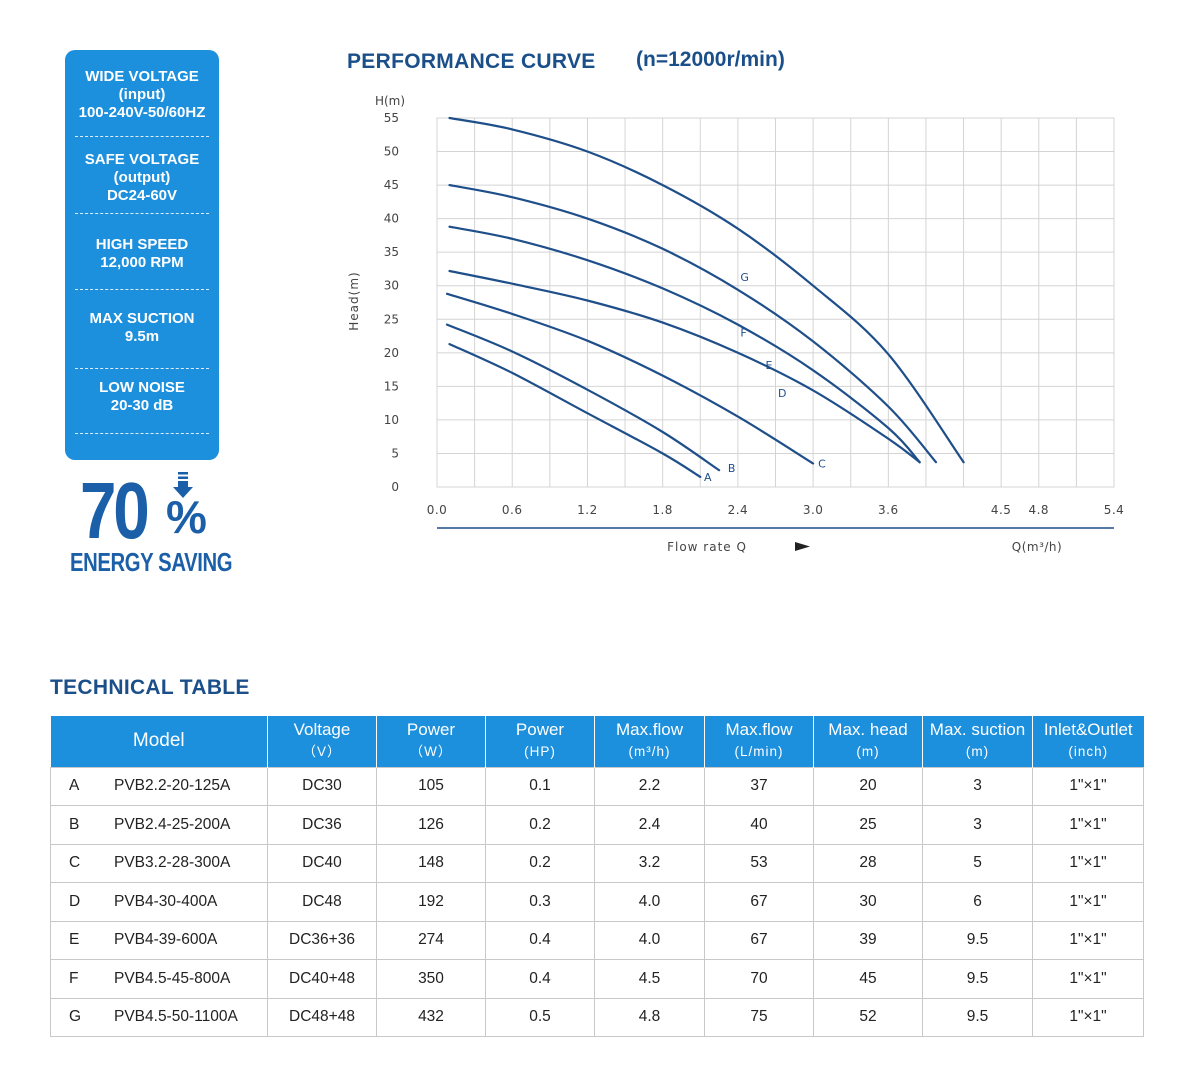 This screenshot has height=1092, width=1197. What do you see at coordinates (977, 741) in the screenshot?
I see `header-max-suction: Max. suction (m)` at bounding box center [977, 741].